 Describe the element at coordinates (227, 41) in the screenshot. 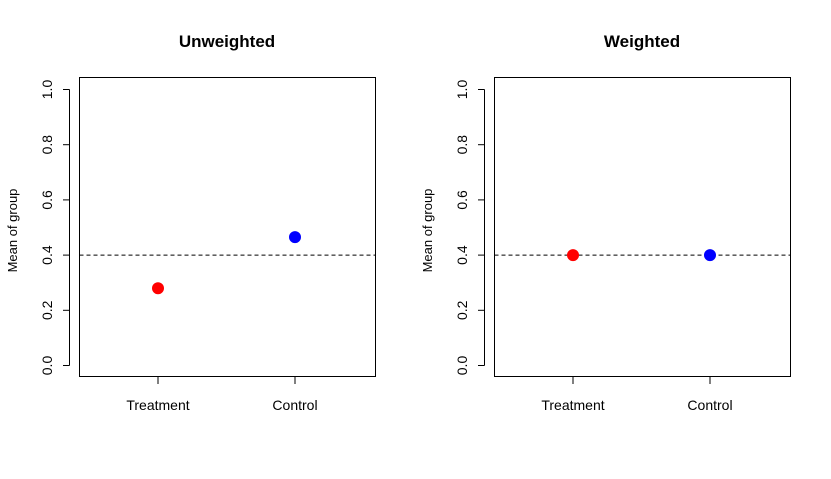

I see `chart-title: Unweighted` at that location.